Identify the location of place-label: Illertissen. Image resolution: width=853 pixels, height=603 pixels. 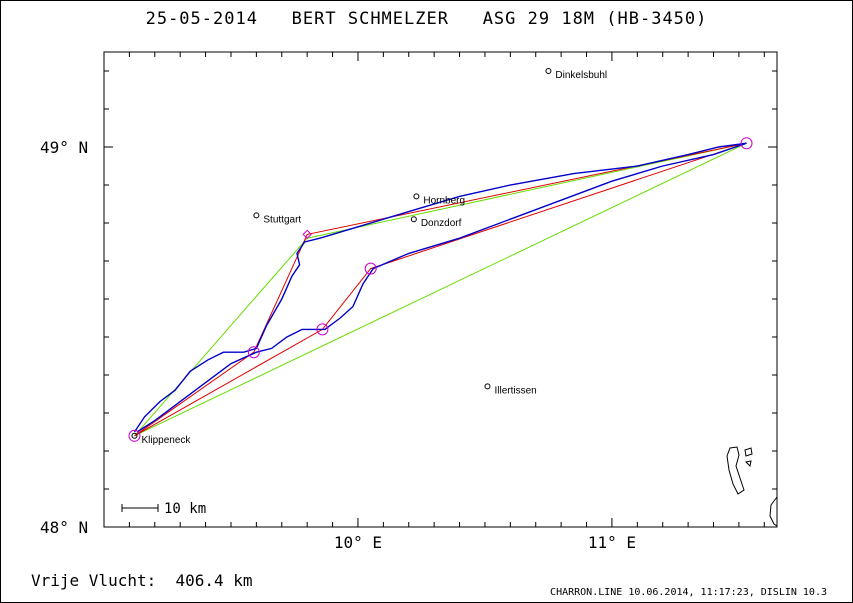
(515, 390).